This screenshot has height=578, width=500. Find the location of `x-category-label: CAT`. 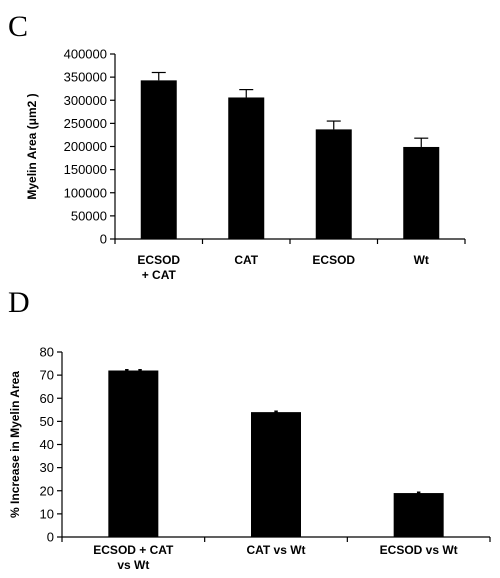

x-category-label: CAT is located at coordinates (246, 260).